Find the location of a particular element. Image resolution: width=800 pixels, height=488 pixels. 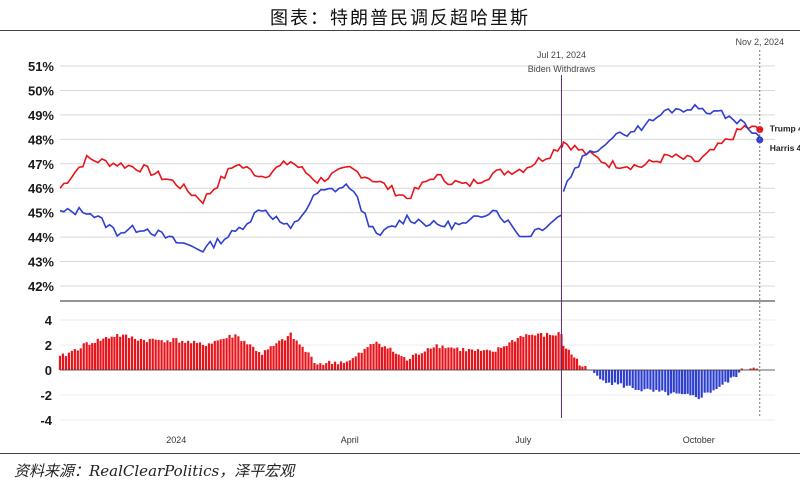

y-tick-label: 51% is located at coordinates (41, 66).